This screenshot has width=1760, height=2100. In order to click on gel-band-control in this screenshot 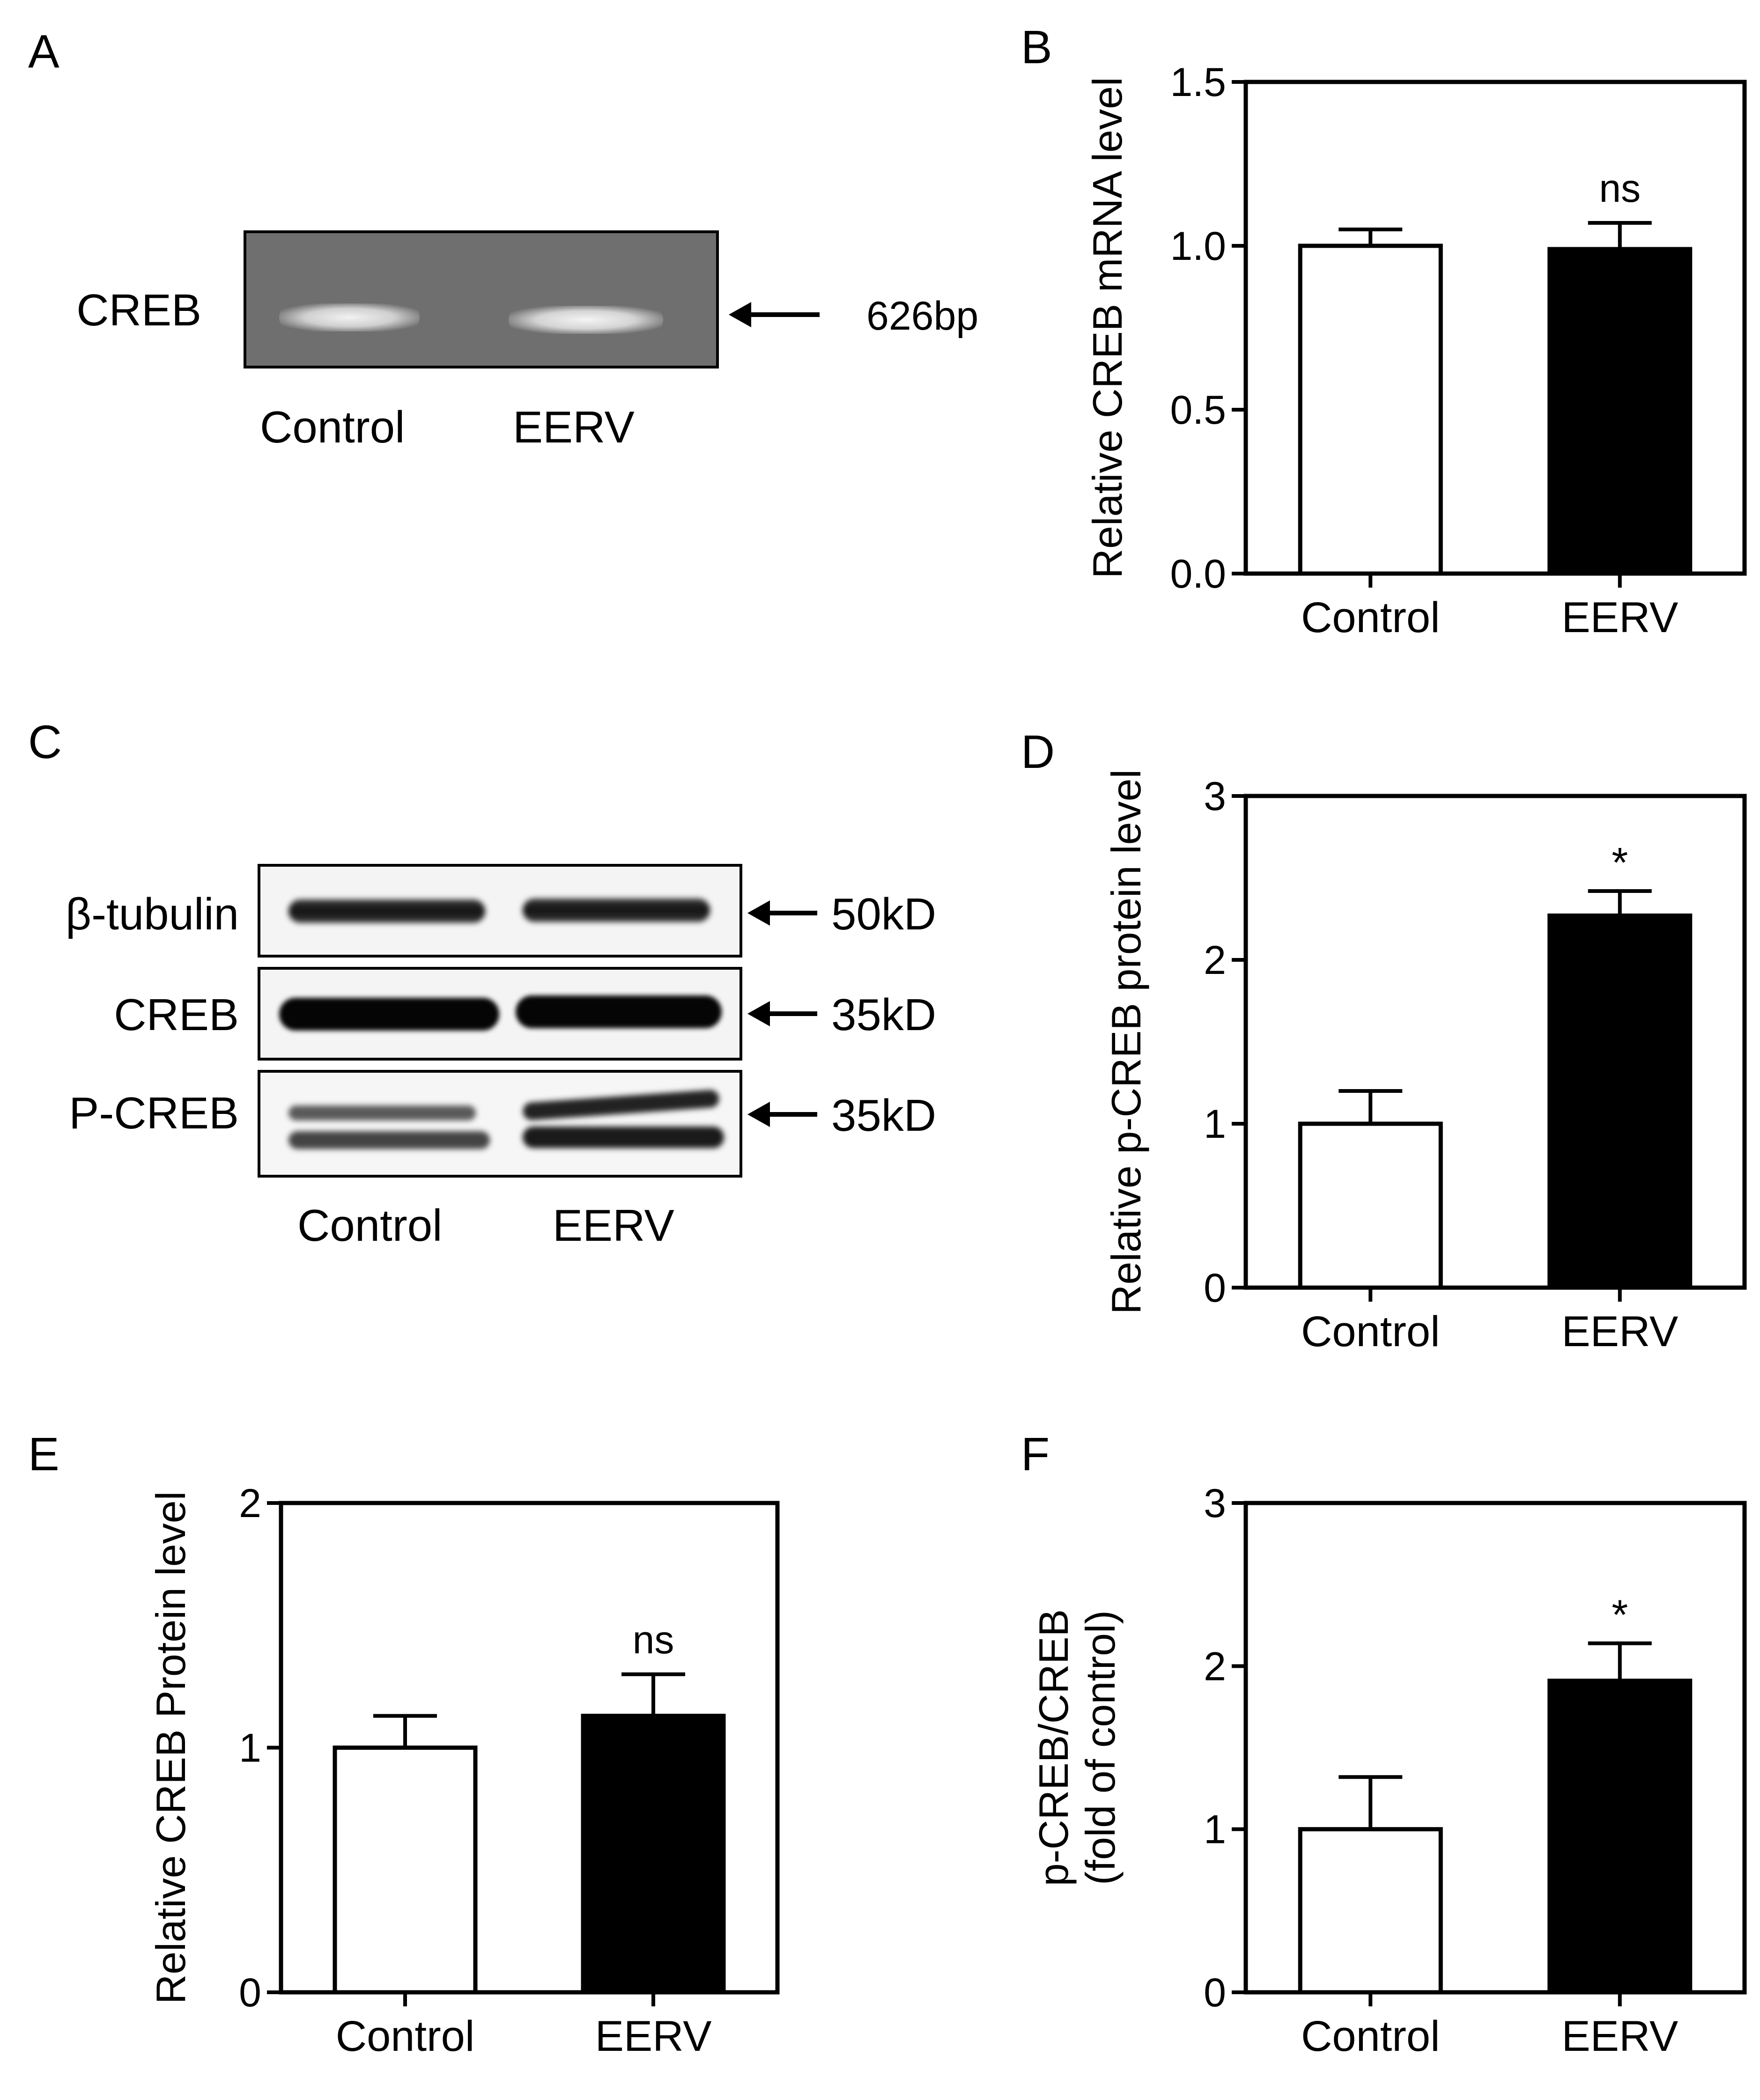, I will do `click(349, 317)`.